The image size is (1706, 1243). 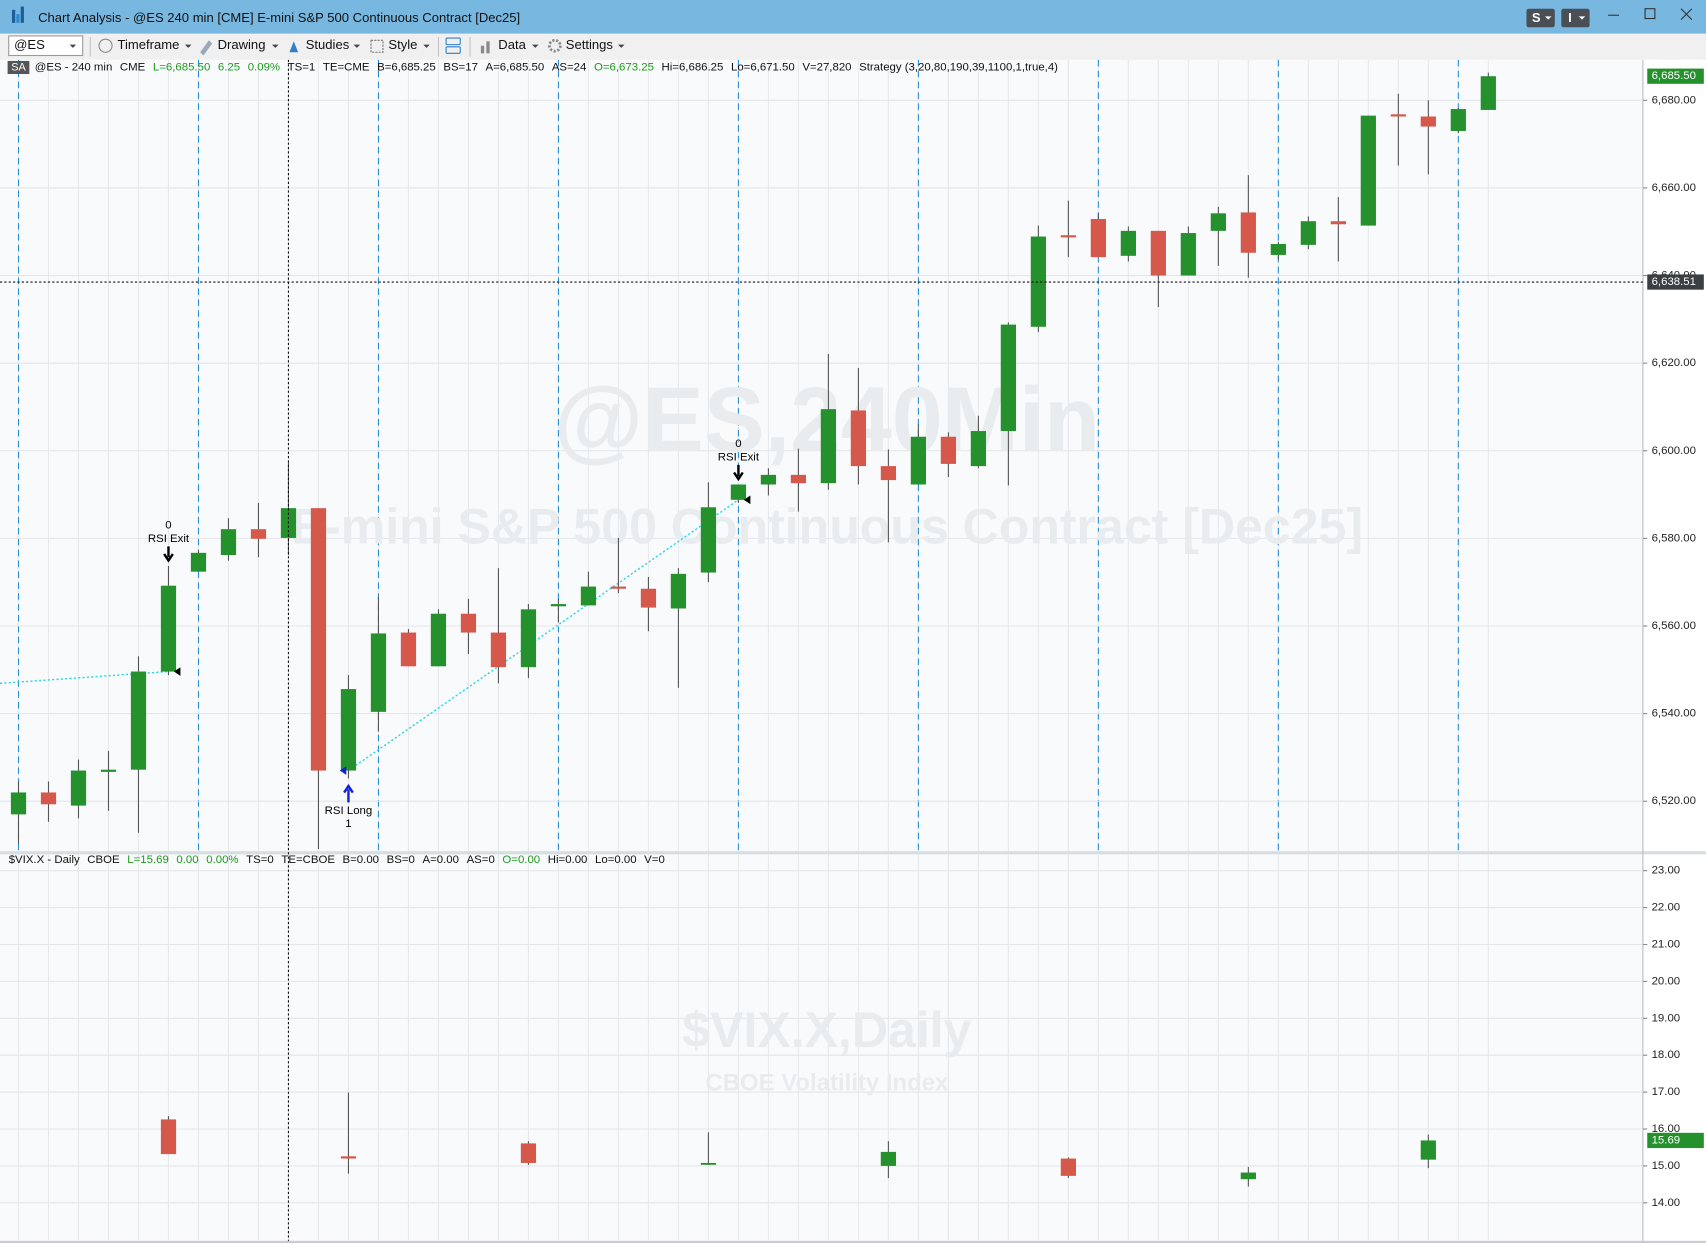 What do you see at coordinates (1666, 945) in the screenshot?
I see `y-tick-label: 21.00` at bounding box center [1666, 945].